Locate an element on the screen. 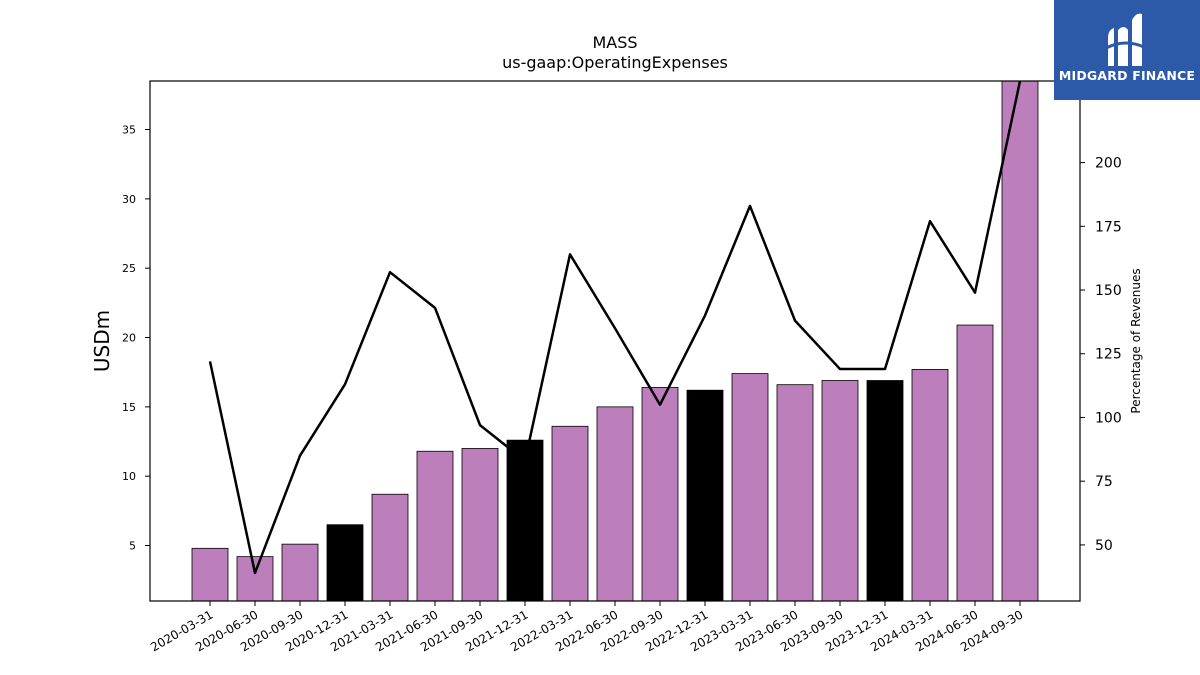 The height and width of the screenshot is (675, 1200). y2-axis-ticks: 50 75 100 125 150 175 200 is located at coordinates (1101, 355).